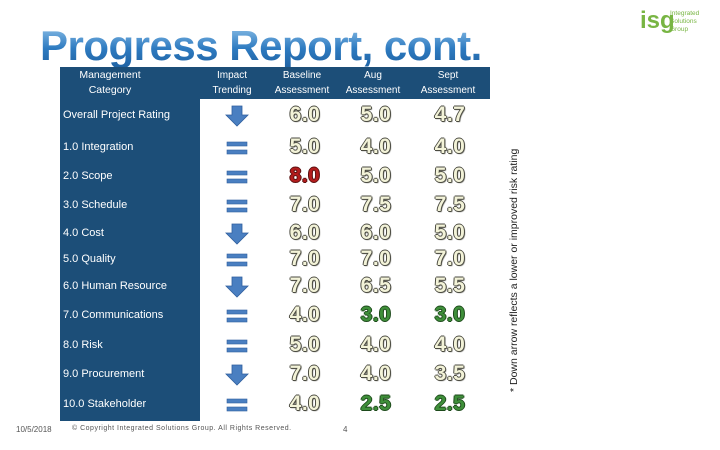  What do you see at coordinates (88, 176) in the screenshot?
I see `category-label: 2.0 Scope` at bounding box center [88, 176].